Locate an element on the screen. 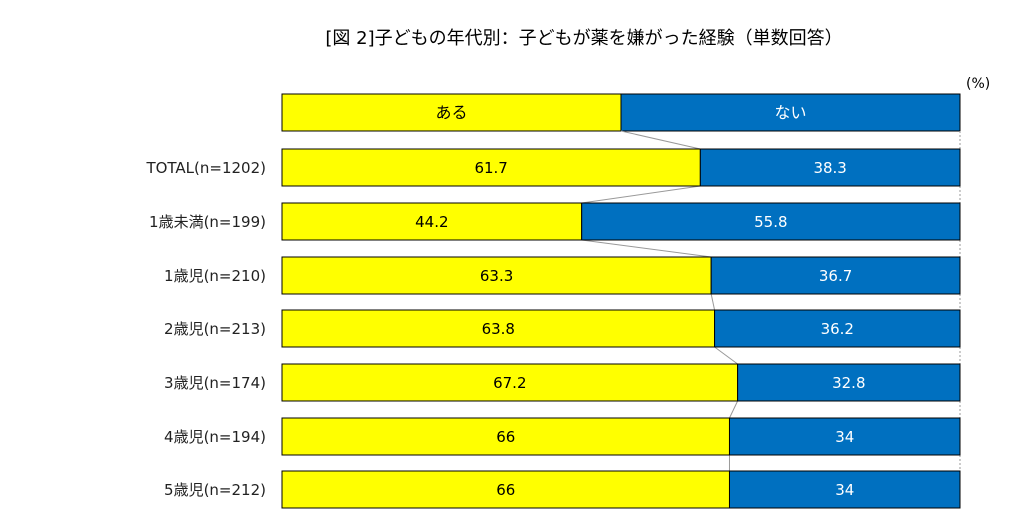  data-label-aru: 67.2 is located at coordinates (509, 383).